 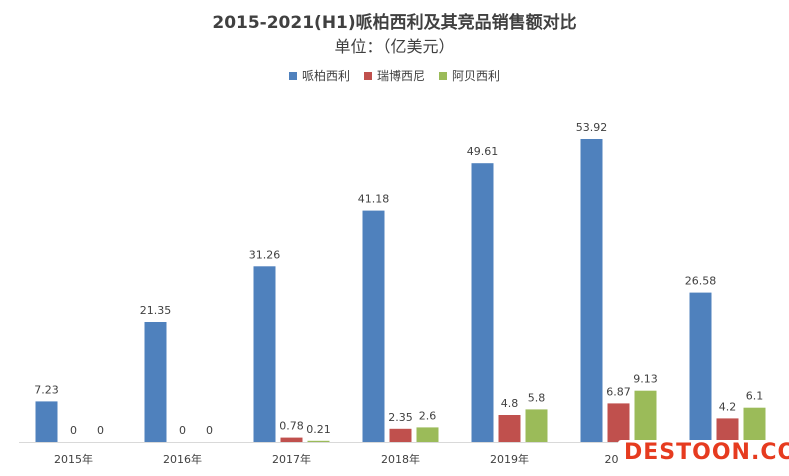 What do you see at coordinates (483, 151) in the screenshot?
I see `data-label-series-0-cat-4: 49.61` at bounding box center [483, 151].